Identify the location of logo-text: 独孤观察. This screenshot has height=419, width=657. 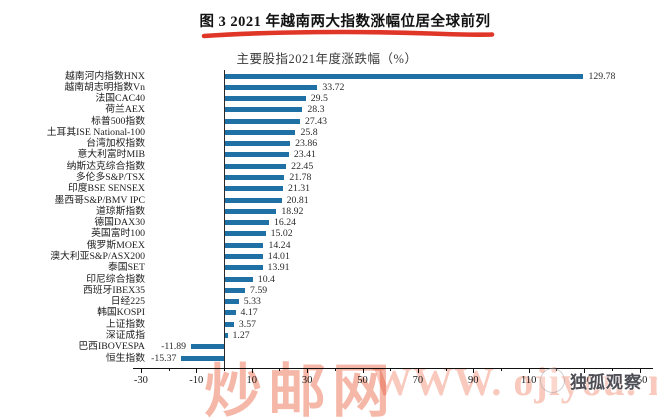
(606, 382).